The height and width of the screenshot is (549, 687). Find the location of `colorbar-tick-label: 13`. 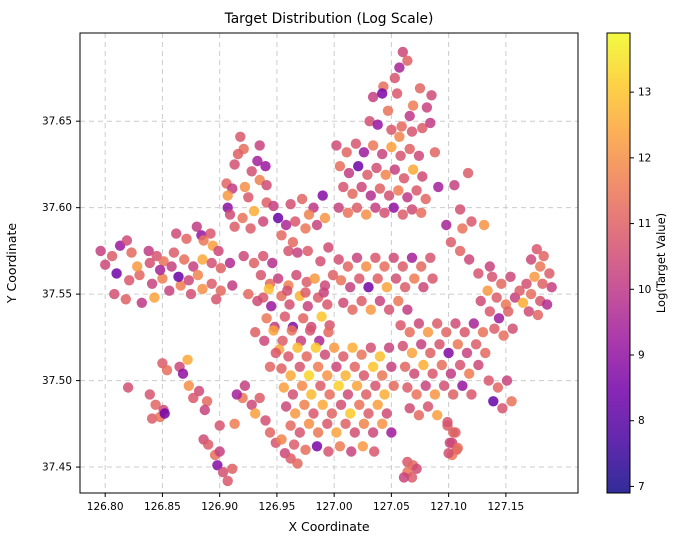

colorbar-tick-label: 13 is located at coordinates (644, 93).